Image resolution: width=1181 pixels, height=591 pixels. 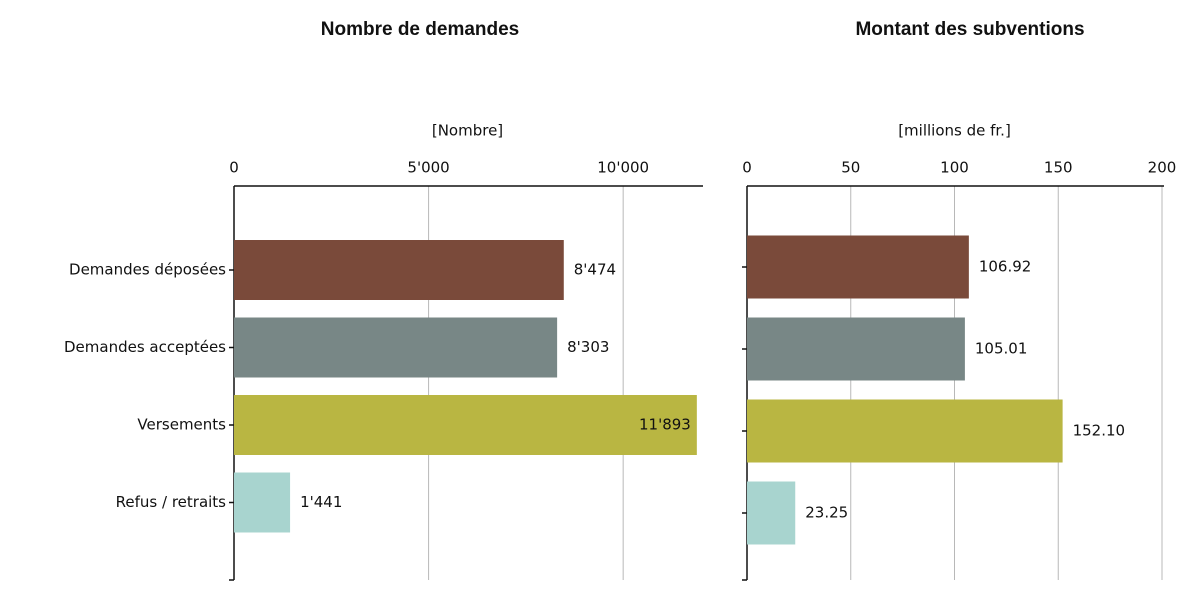 I want to click on value-label: 11'893, so click(x=665, y=425).